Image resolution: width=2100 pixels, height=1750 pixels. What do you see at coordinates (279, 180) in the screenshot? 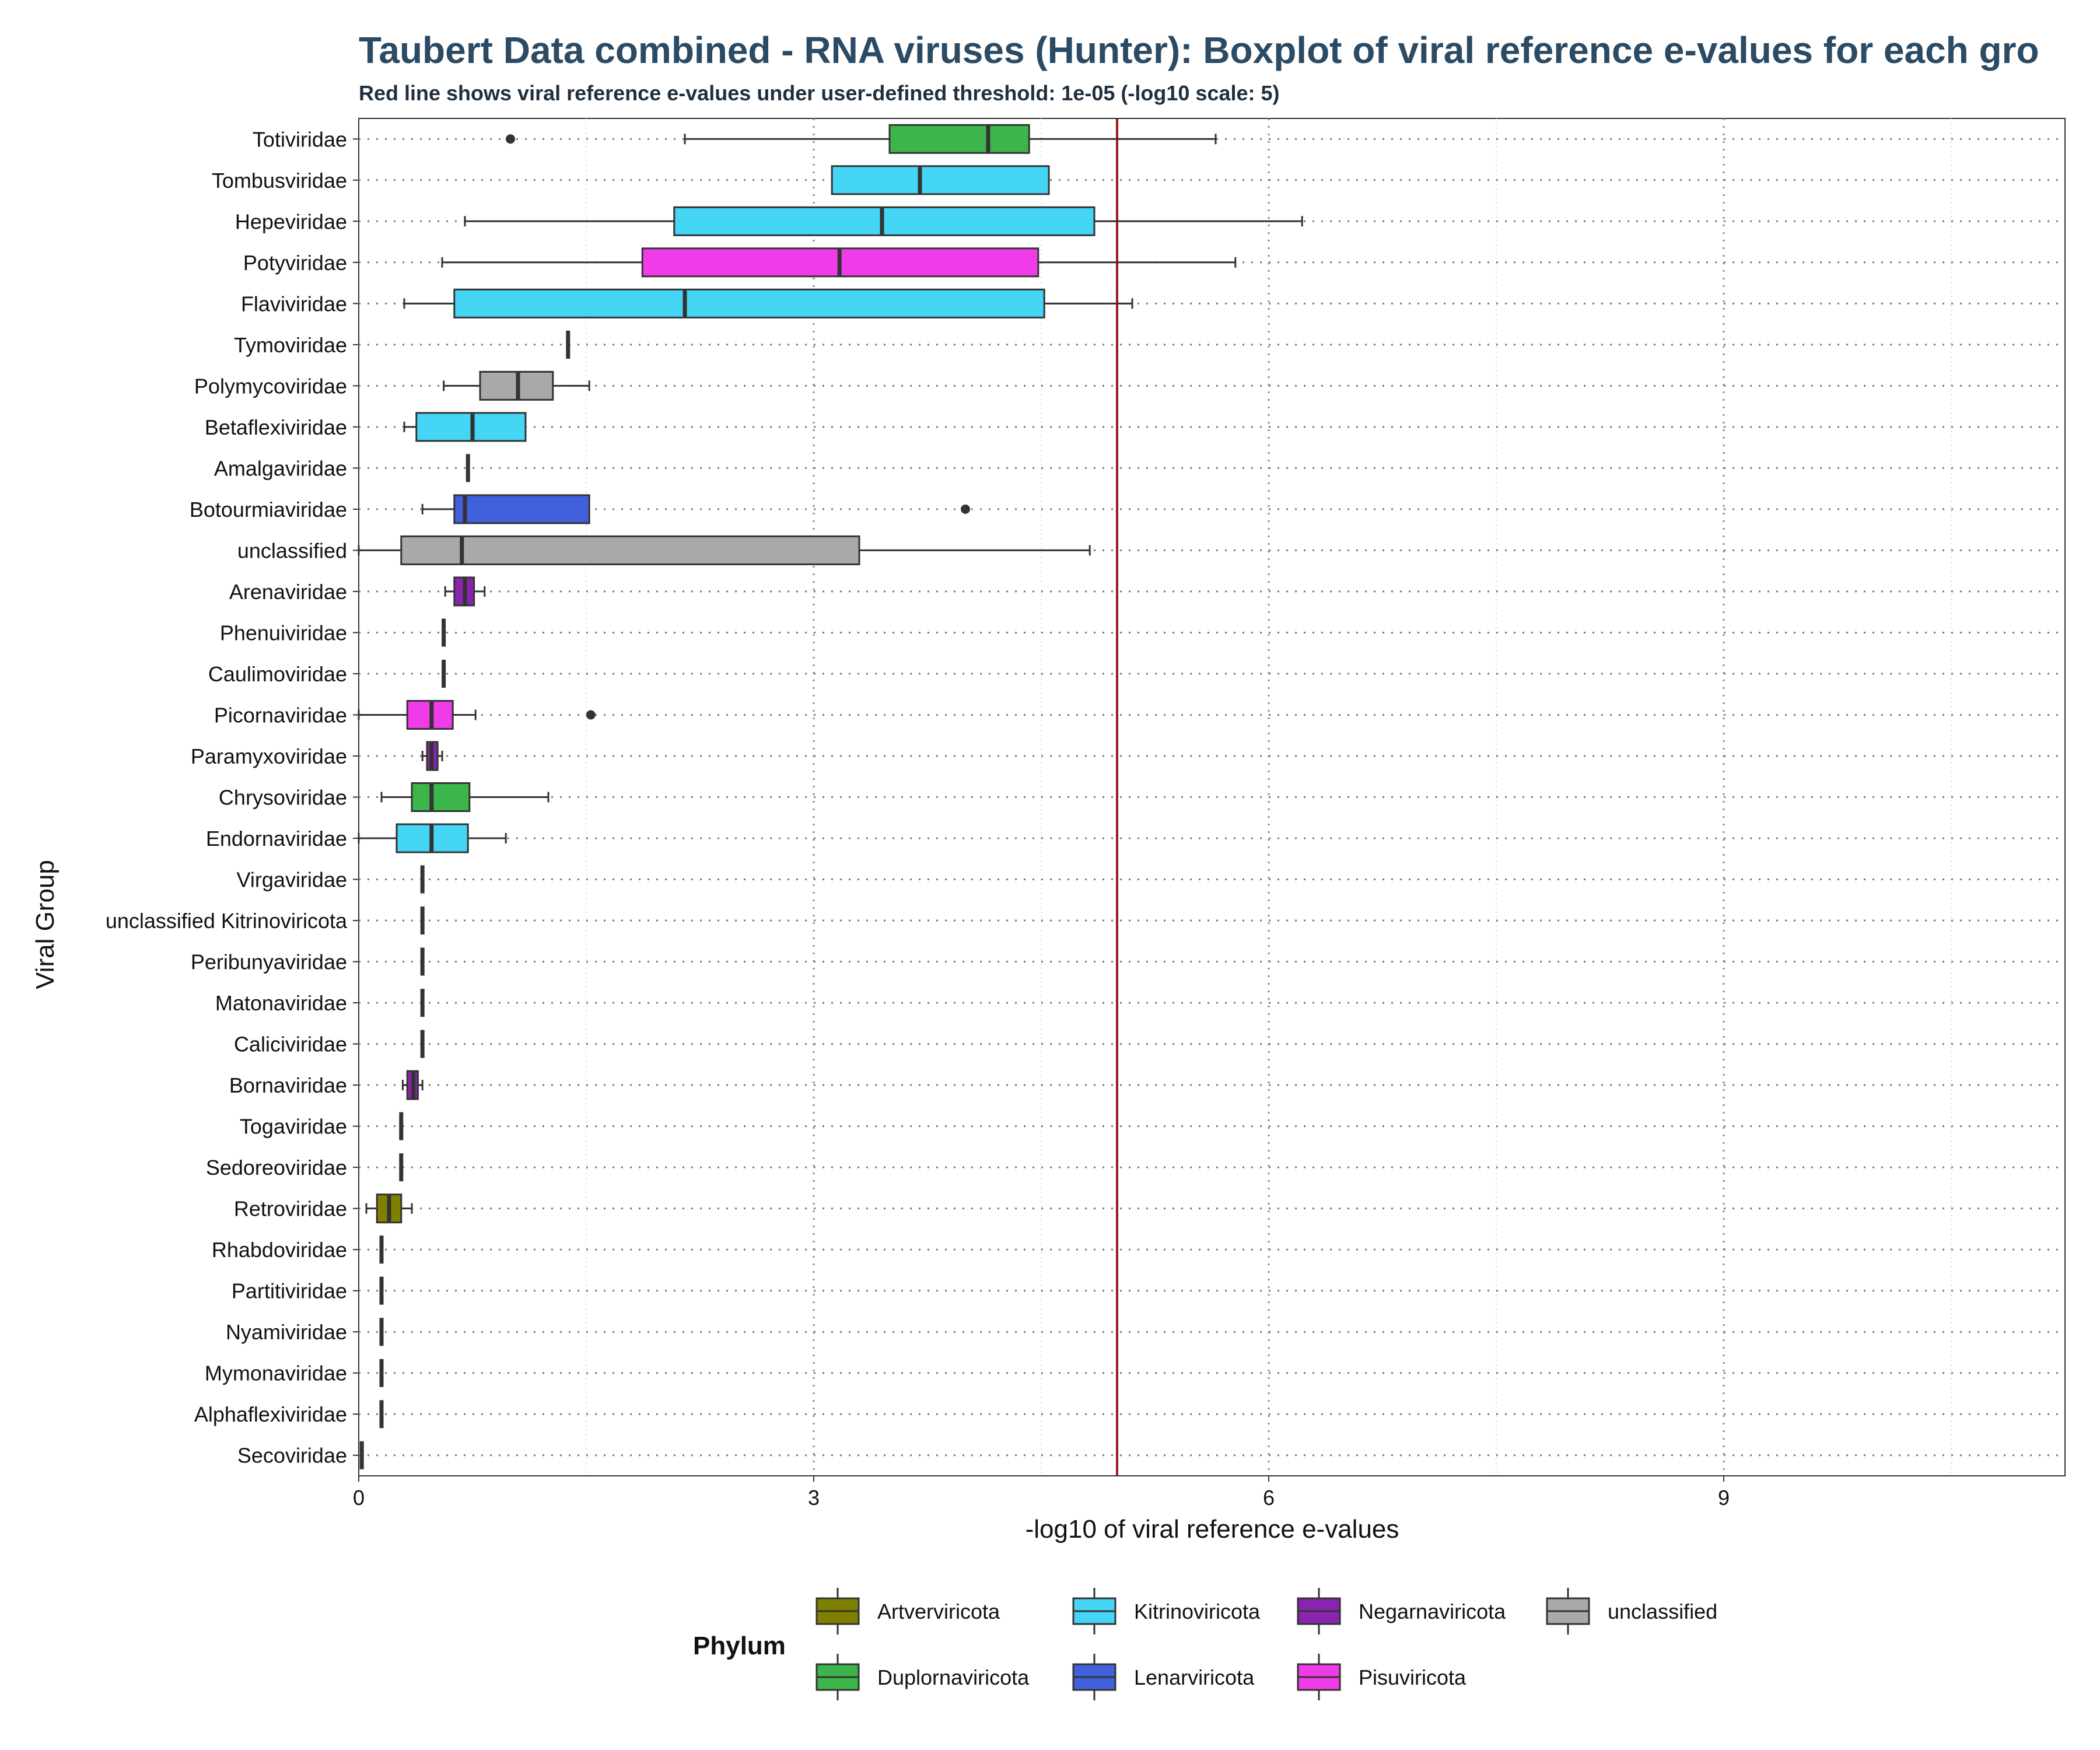
I see `y-tick-label: Tombusviridae` at bounding box center [279, 180].